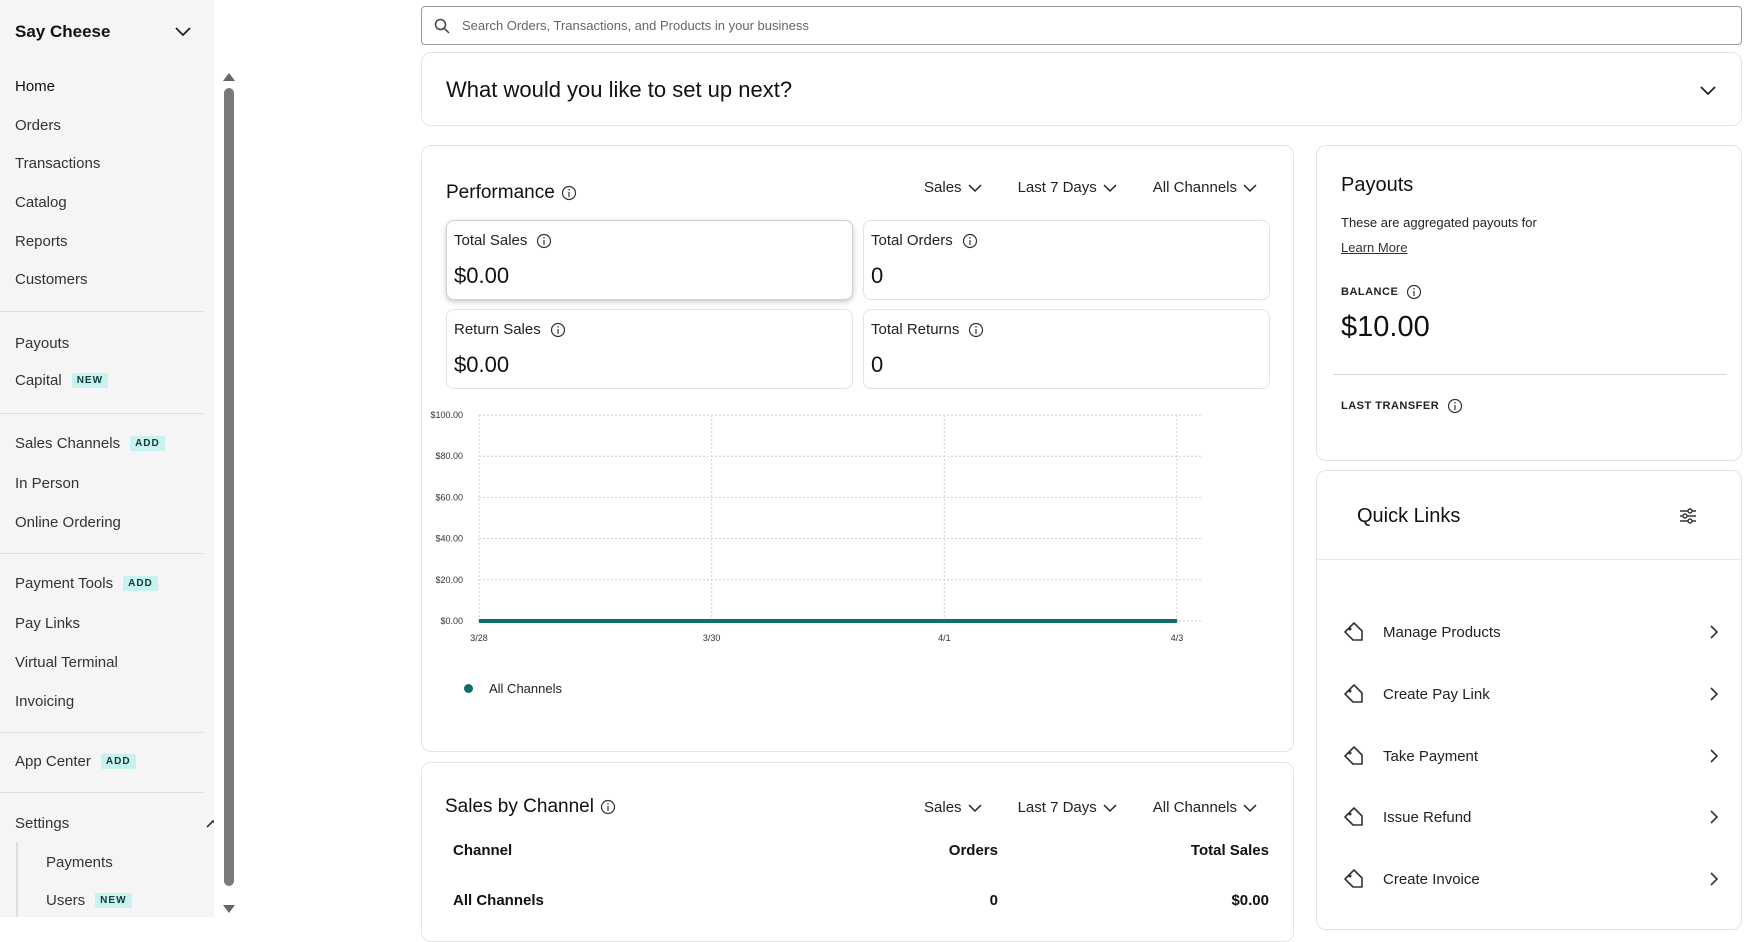 The image size is (1750, 942). I want to click on table-cell-total-sales: $0.00, so click(1250, 900).